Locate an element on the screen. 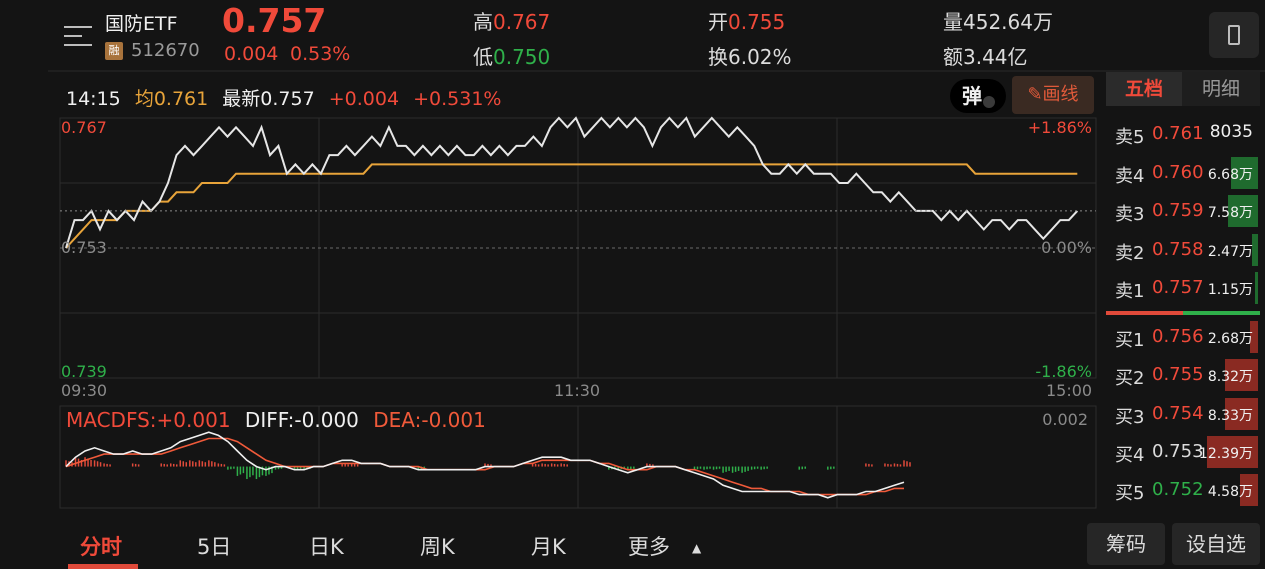  level-price: 0.755 is located at coordinates (1178, 375).